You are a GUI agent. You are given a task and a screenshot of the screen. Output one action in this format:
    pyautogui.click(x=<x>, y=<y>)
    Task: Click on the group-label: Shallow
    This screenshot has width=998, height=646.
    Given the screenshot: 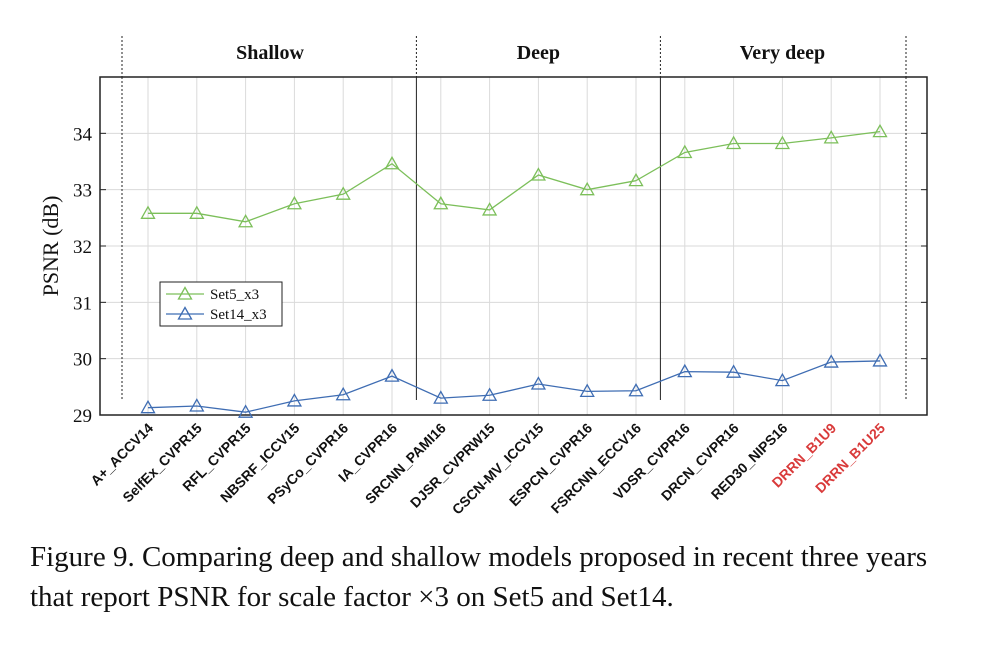 What is the action you would take?
    pyautogui.click(x=270, y=53)
    